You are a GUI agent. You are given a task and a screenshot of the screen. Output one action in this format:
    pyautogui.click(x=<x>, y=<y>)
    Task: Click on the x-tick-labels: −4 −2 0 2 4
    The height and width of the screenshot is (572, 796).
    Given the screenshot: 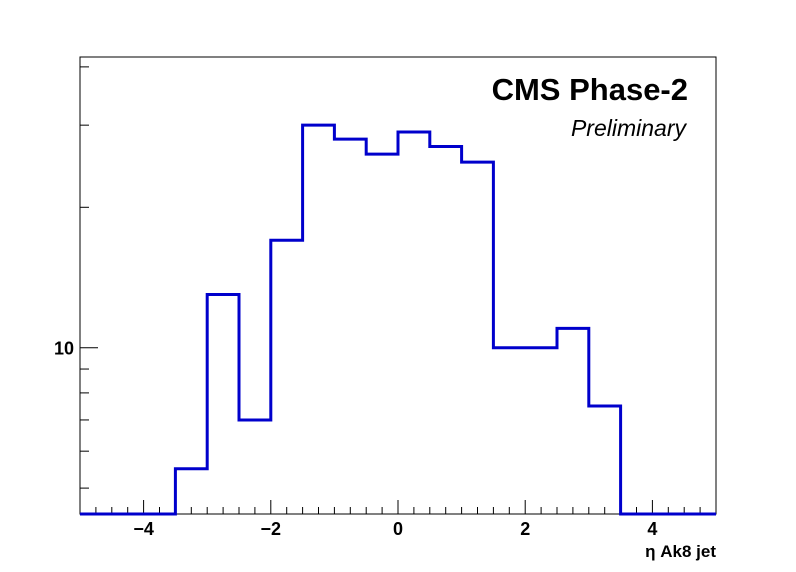 What is the action you would take?
    pyautogui.click(x=395, y=529)
    